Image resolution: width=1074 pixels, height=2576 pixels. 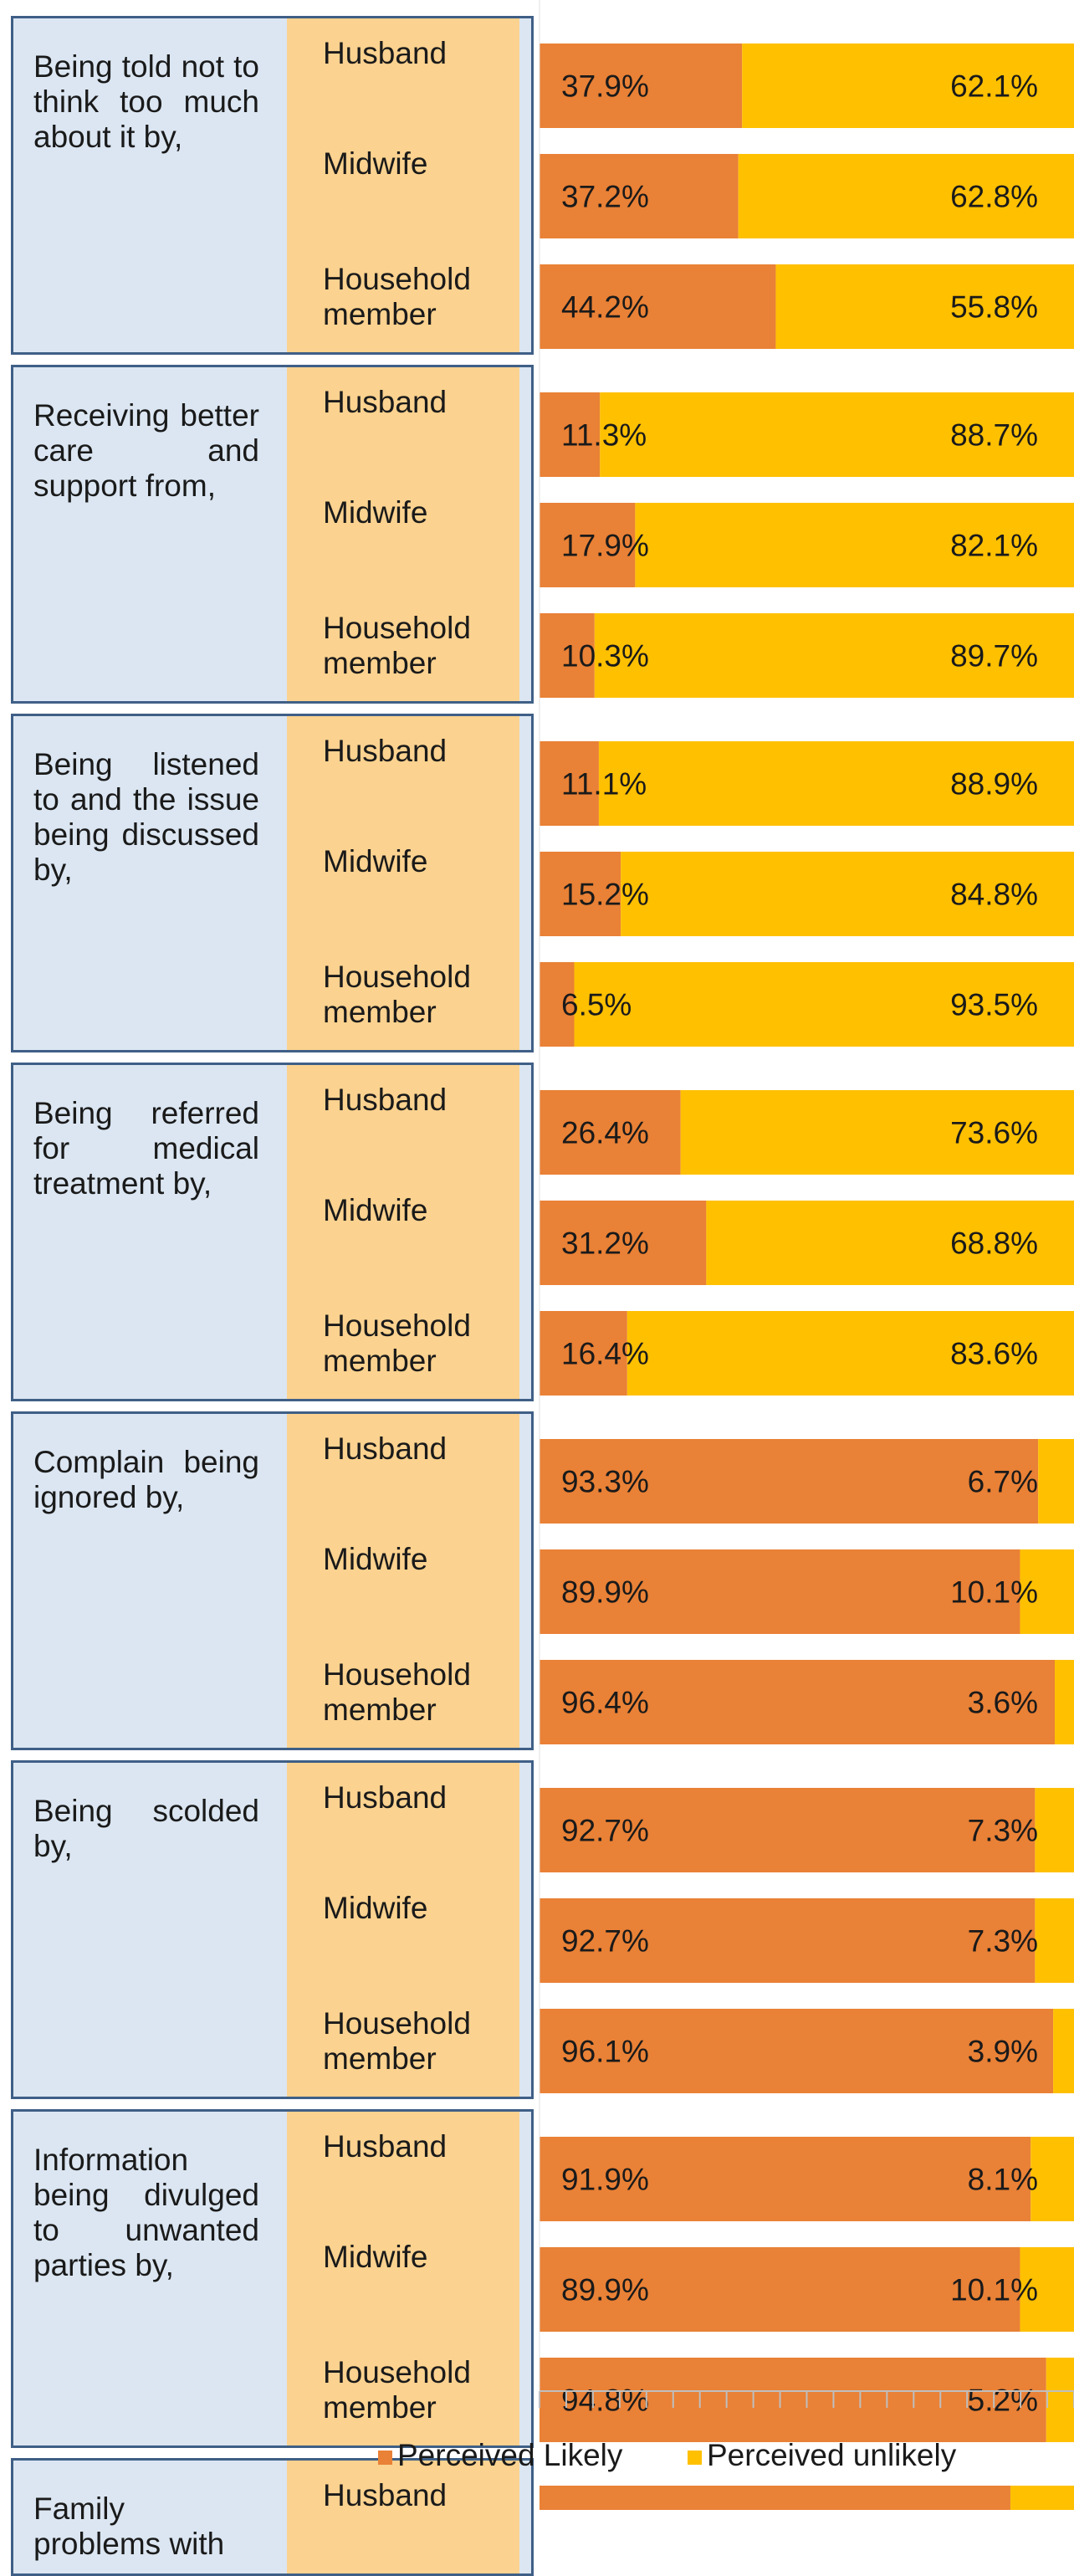 What do you see at coordinates (146, 1480) in the screenshot?
I see `group-label: Complain being ignored by,` at bounding box center [146, 1480].